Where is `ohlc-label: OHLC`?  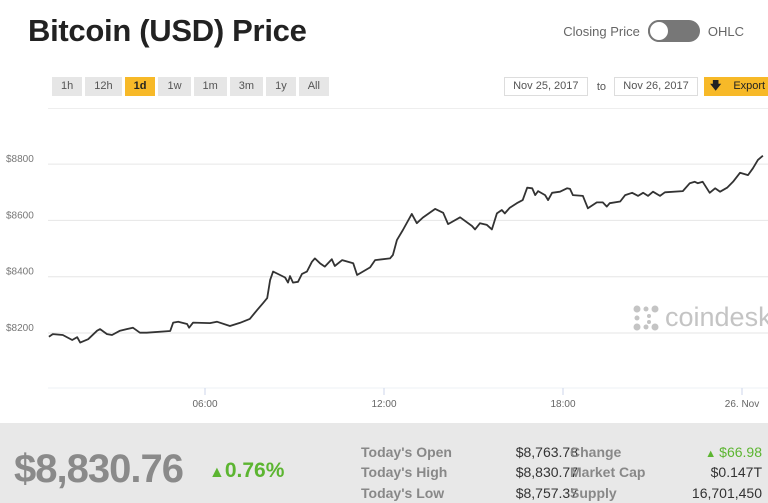 ohlc-label: OHLC is located at coordinates (725, 31).